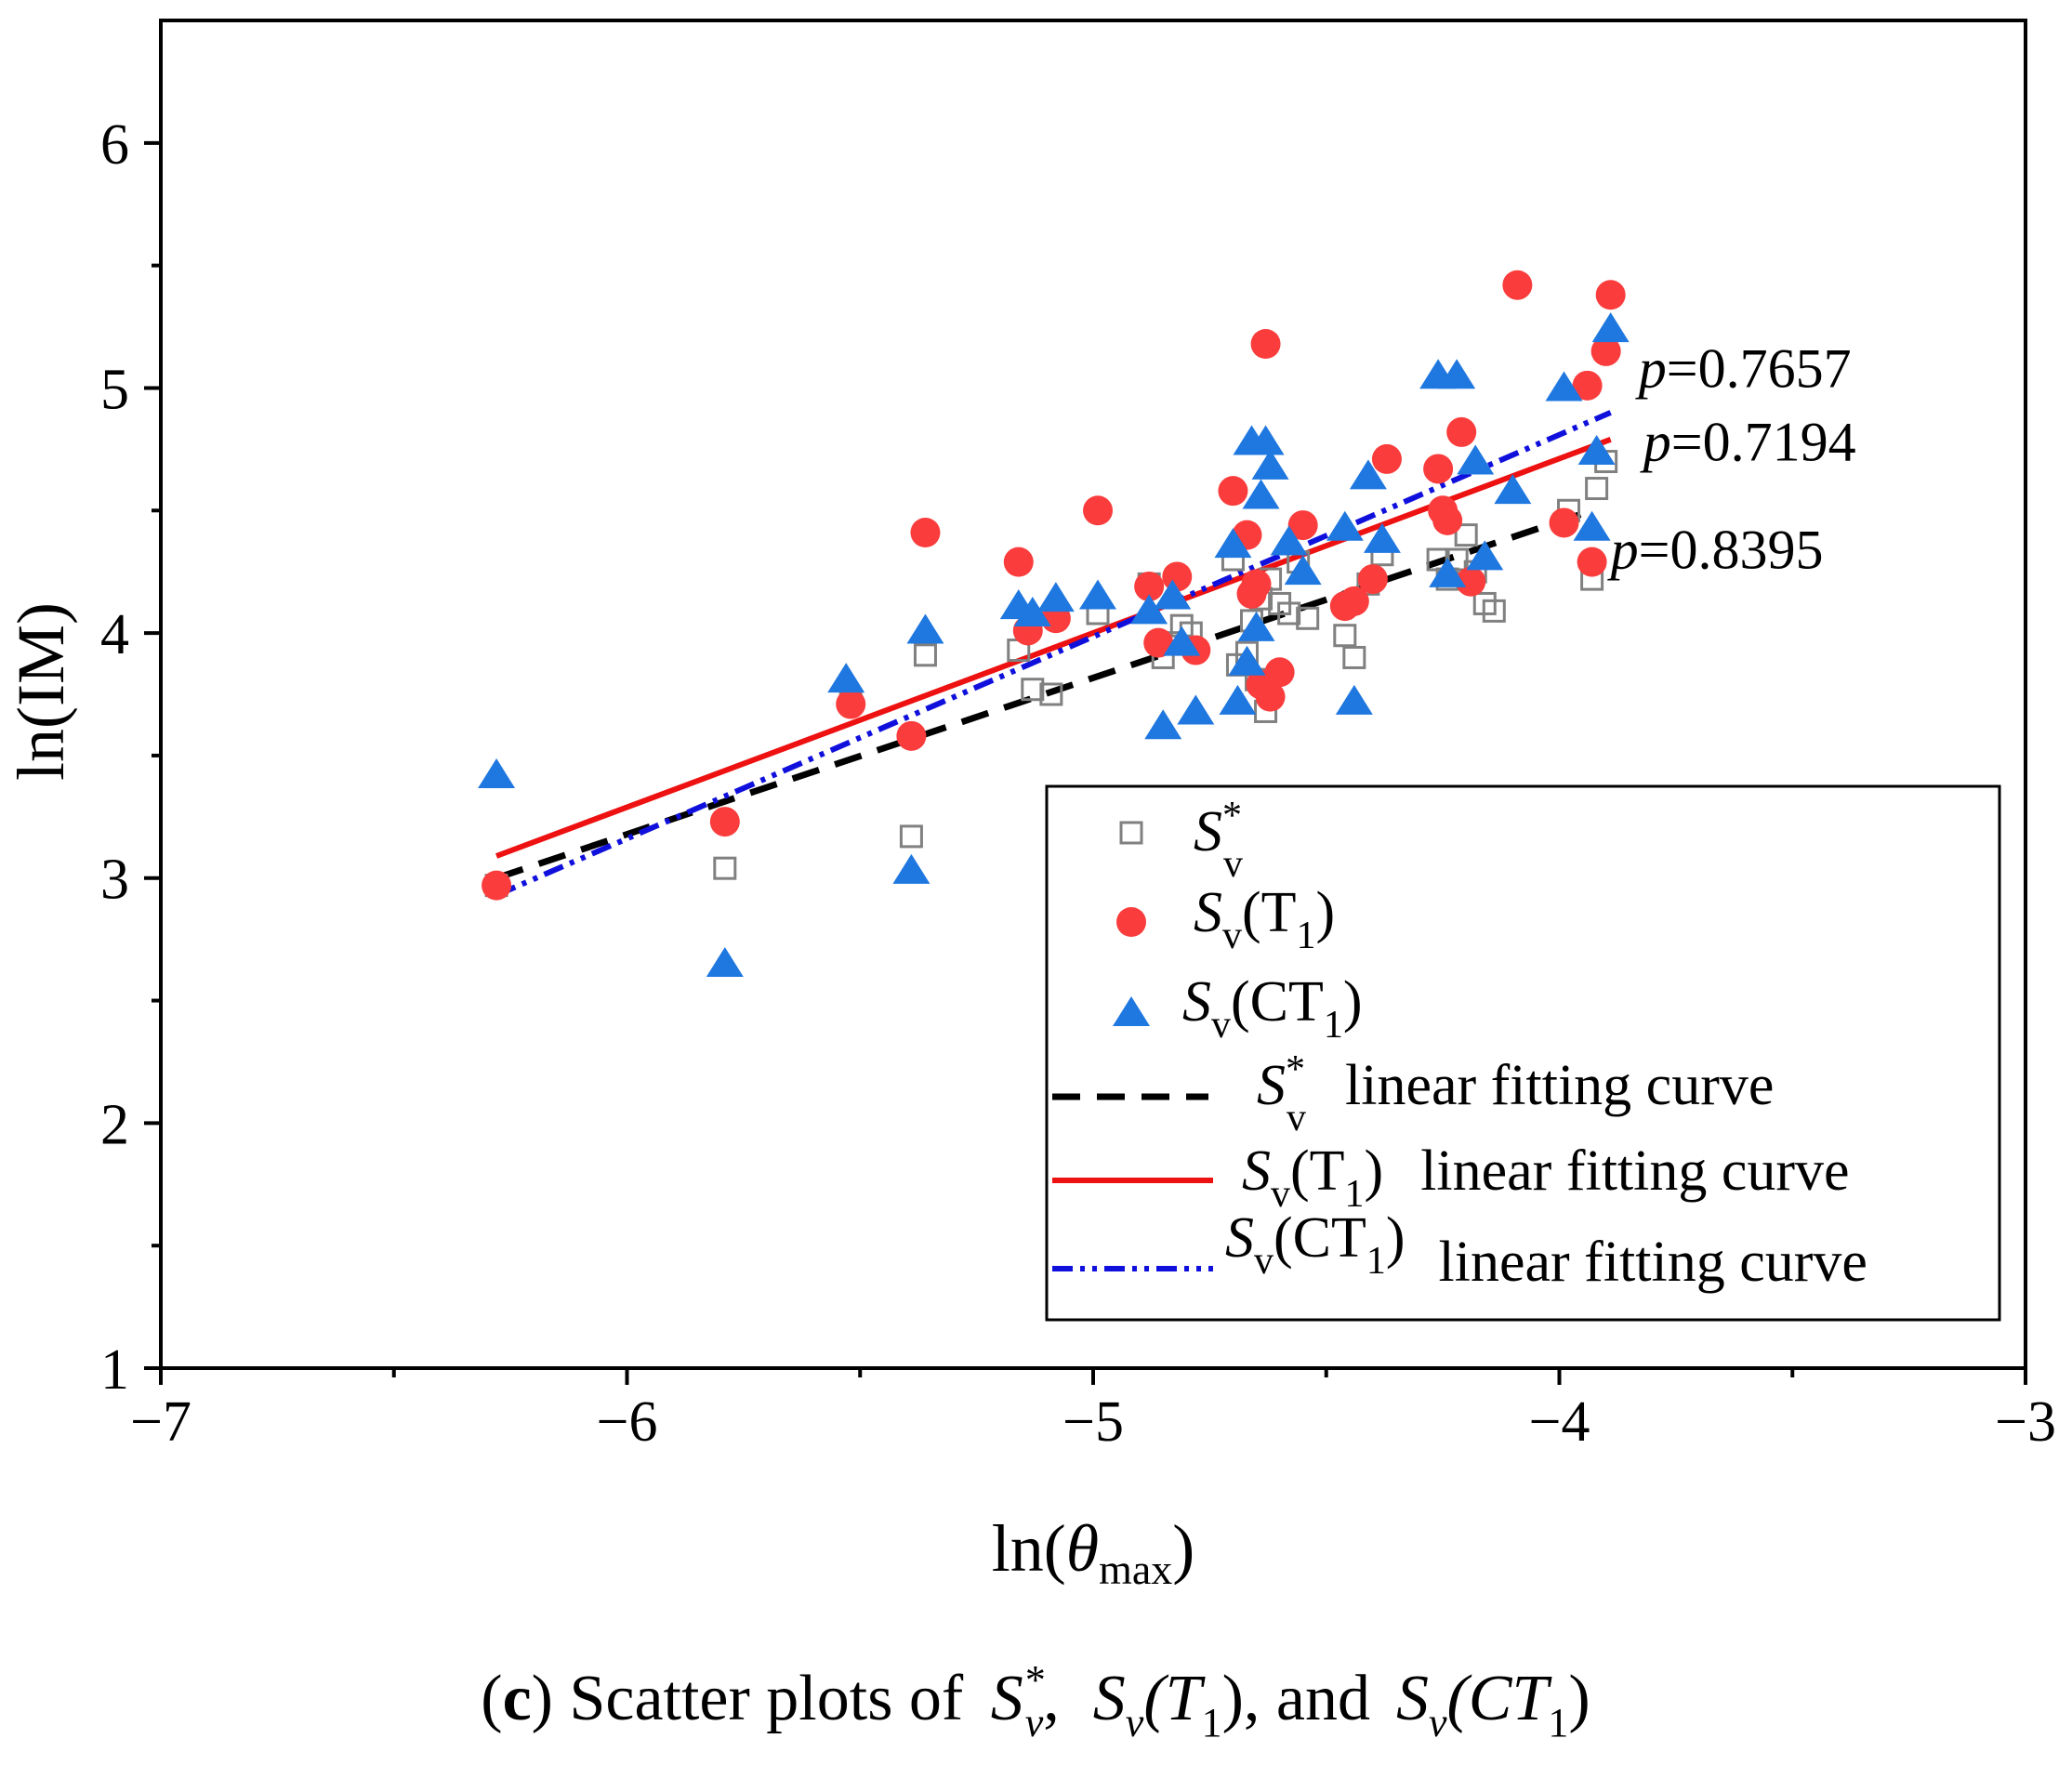  What do you see at coordinates (161, 1422) in the screenshot?
I see `x-tick-label: −7` at bounding box center [161, 1422].